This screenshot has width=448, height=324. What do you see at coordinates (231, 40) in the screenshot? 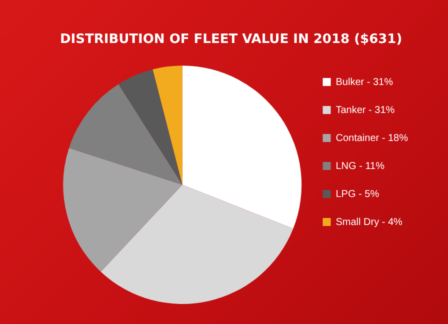
I see `chart-title: DISTRIBUTION OF FLEET VALUE IN 2018 ($631)` at bounding box center [231, 40].